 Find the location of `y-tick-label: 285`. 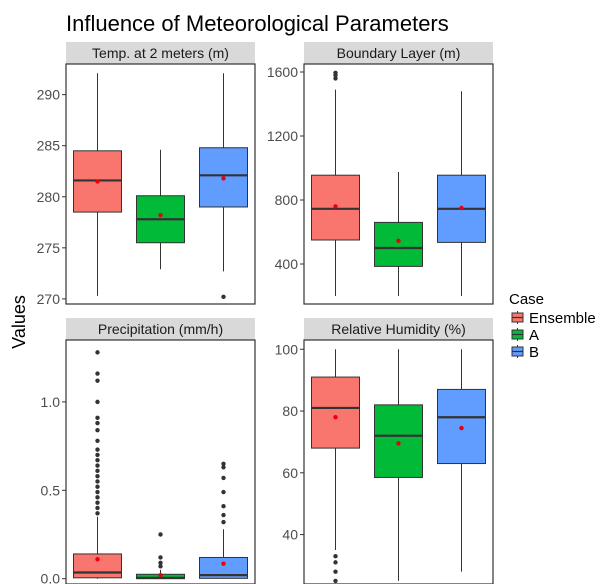

y-tick-label: 285 is located at coordinates (49, 146).